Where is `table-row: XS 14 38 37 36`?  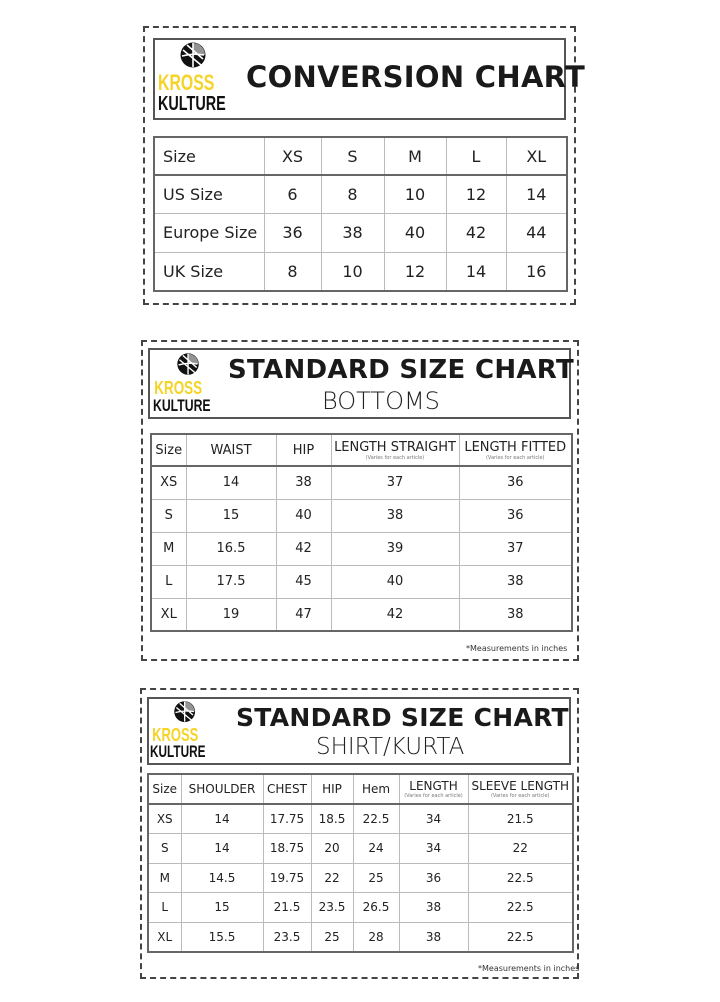 table-row: XS 14 38 37 36 is located at coordinates (361, 482).